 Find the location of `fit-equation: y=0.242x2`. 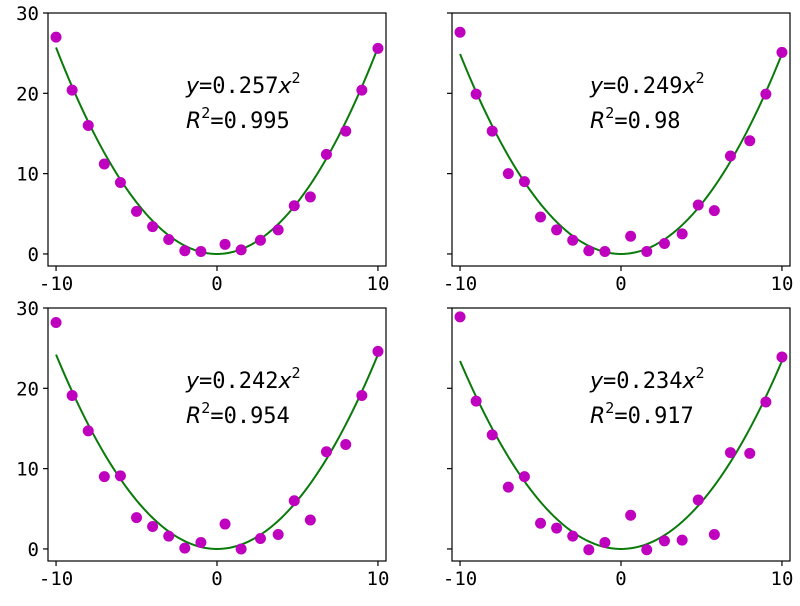

fit-equation: y=0.242x2 is located at coordinates (243, 379).